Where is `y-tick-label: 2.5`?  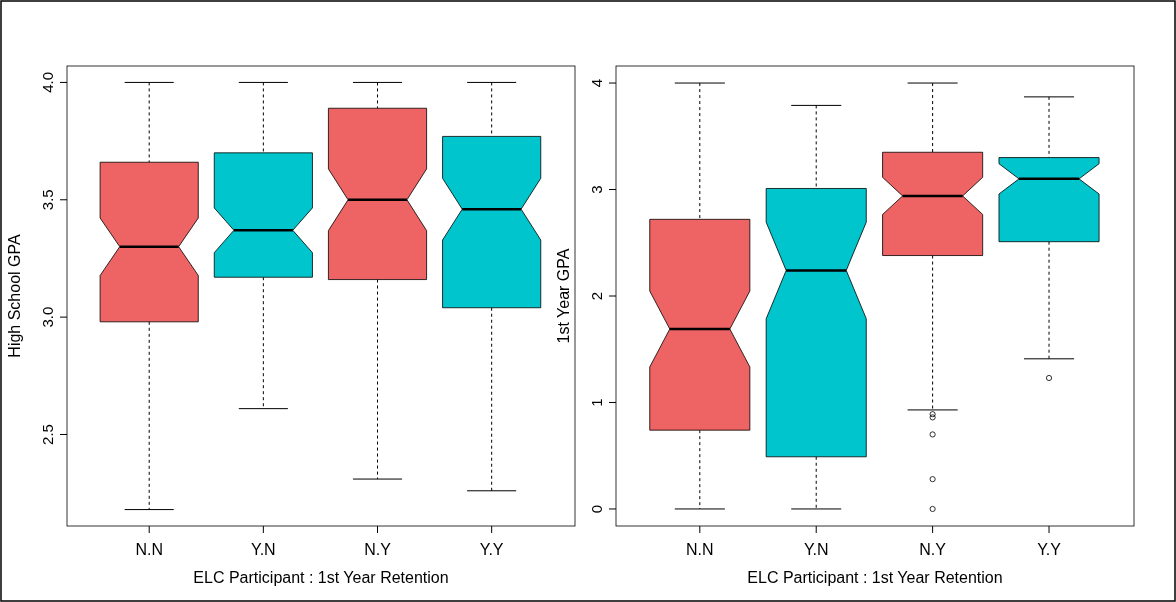 y-tick-label: 2.5 is located at coordinates (47, 434).